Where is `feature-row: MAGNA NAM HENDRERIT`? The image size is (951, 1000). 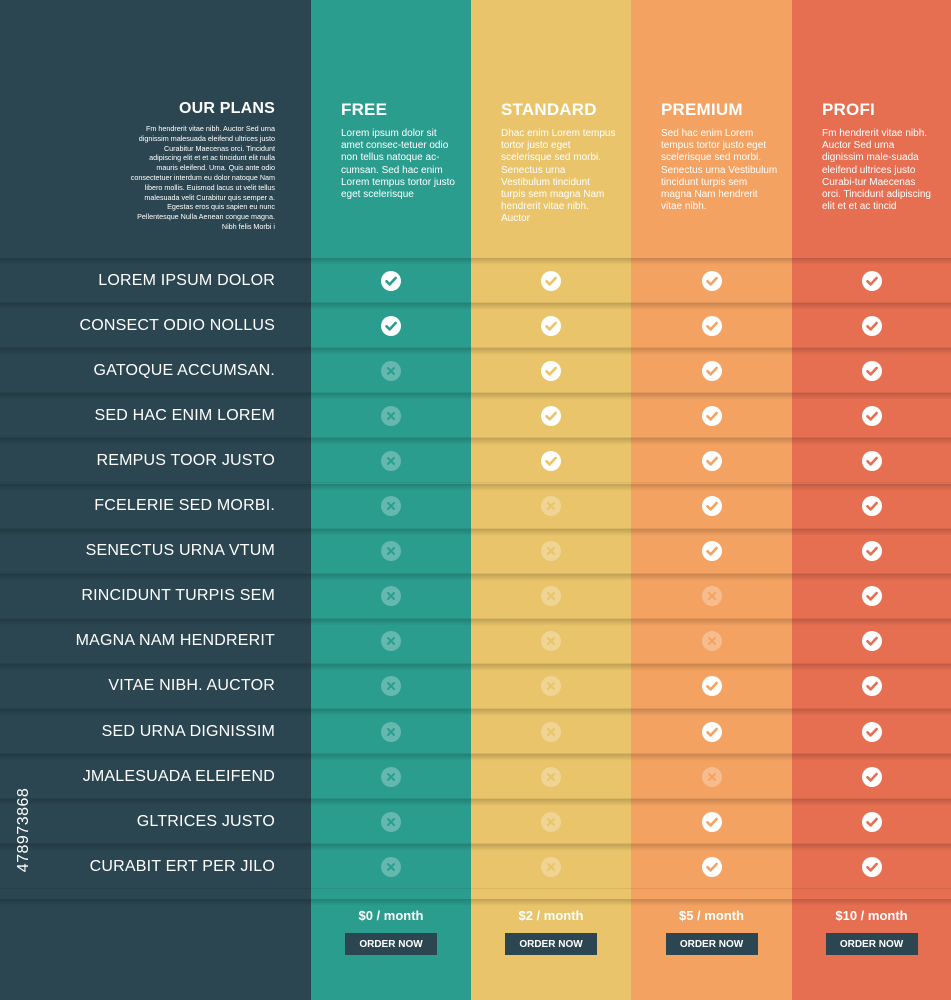
feature-row: MAGNA NAM HENDRERIT is located at coordinates (155, 641).